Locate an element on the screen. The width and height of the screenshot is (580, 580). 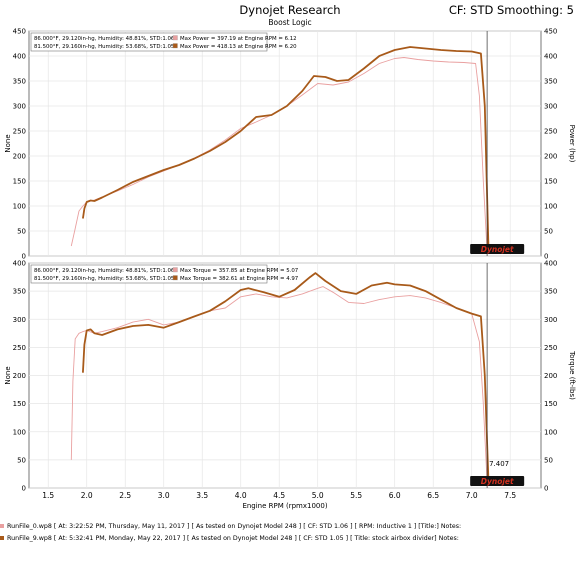
legend-max-note: Max Power = 418.13 at Engine RPM = 6.20 is located at coordinates (238, 47).